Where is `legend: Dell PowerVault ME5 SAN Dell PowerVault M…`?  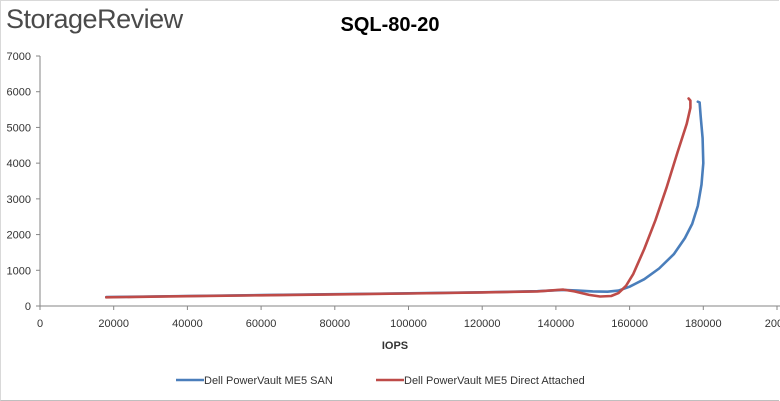
legend: Dell PowerVault ME5 SAN Dell PowerVault M… is located at coordinates (380, 381).